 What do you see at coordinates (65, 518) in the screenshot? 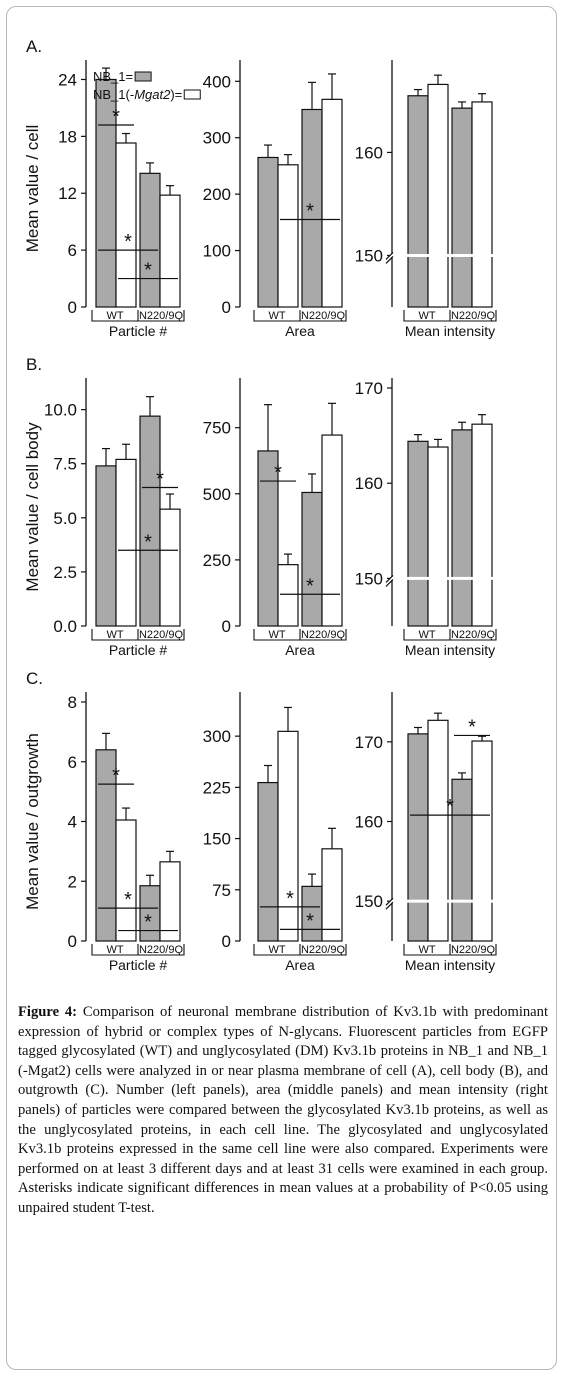
I see `y-tick-label: 5.0` at bounding box center [65, 518].